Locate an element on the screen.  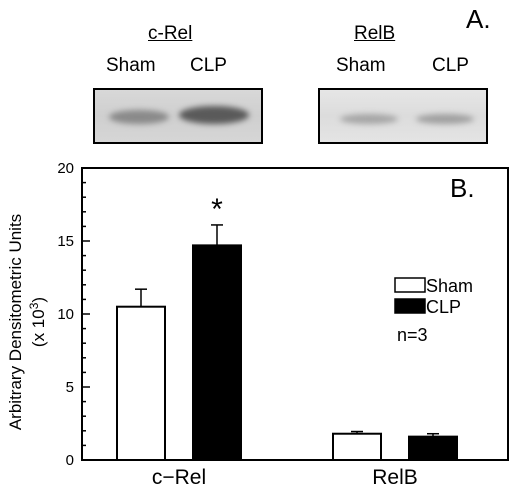
blot-band-relb-clp is located at coordinates (445, 119).